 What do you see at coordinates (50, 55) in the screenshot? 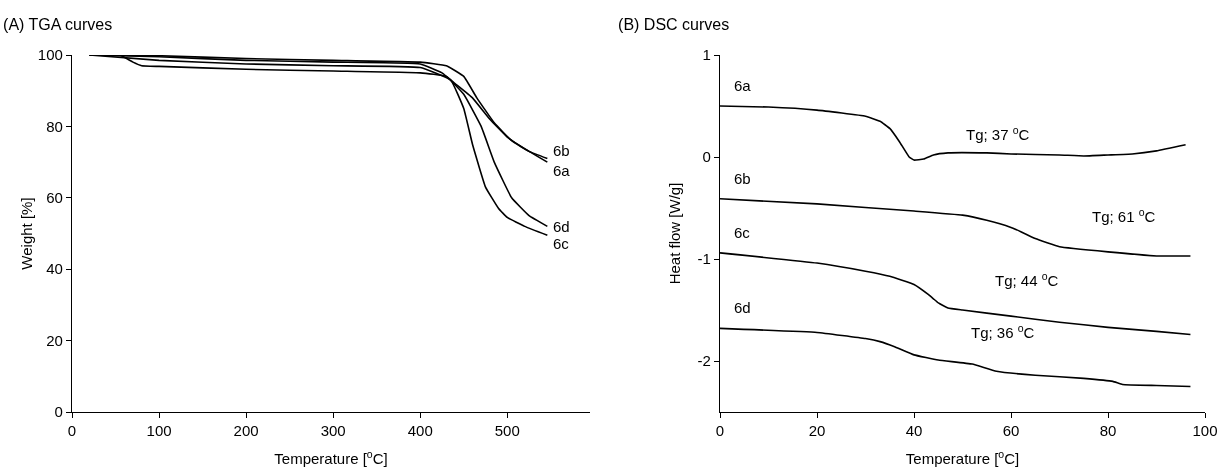
I see `y-tick-label: 100` at bounding box center [50, 55].